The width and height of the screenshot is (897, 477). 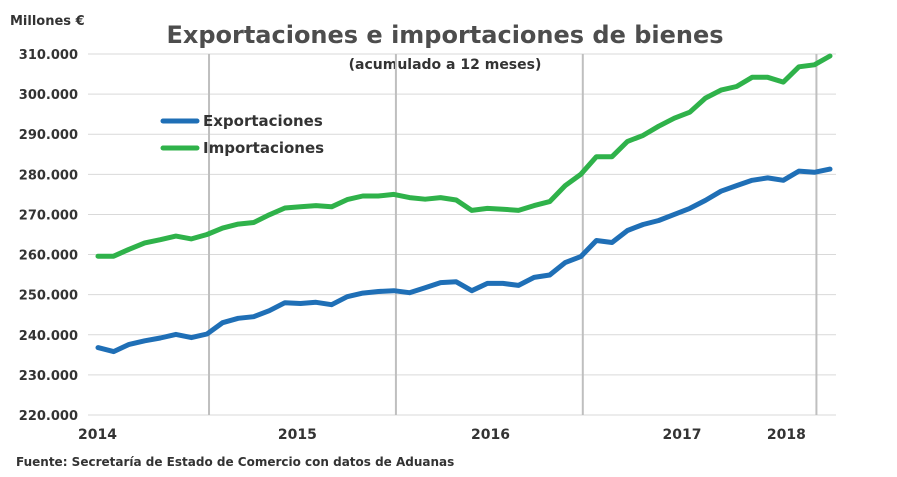 I want to click on y-tick-label: 250.000, so click(x=48, y=296).